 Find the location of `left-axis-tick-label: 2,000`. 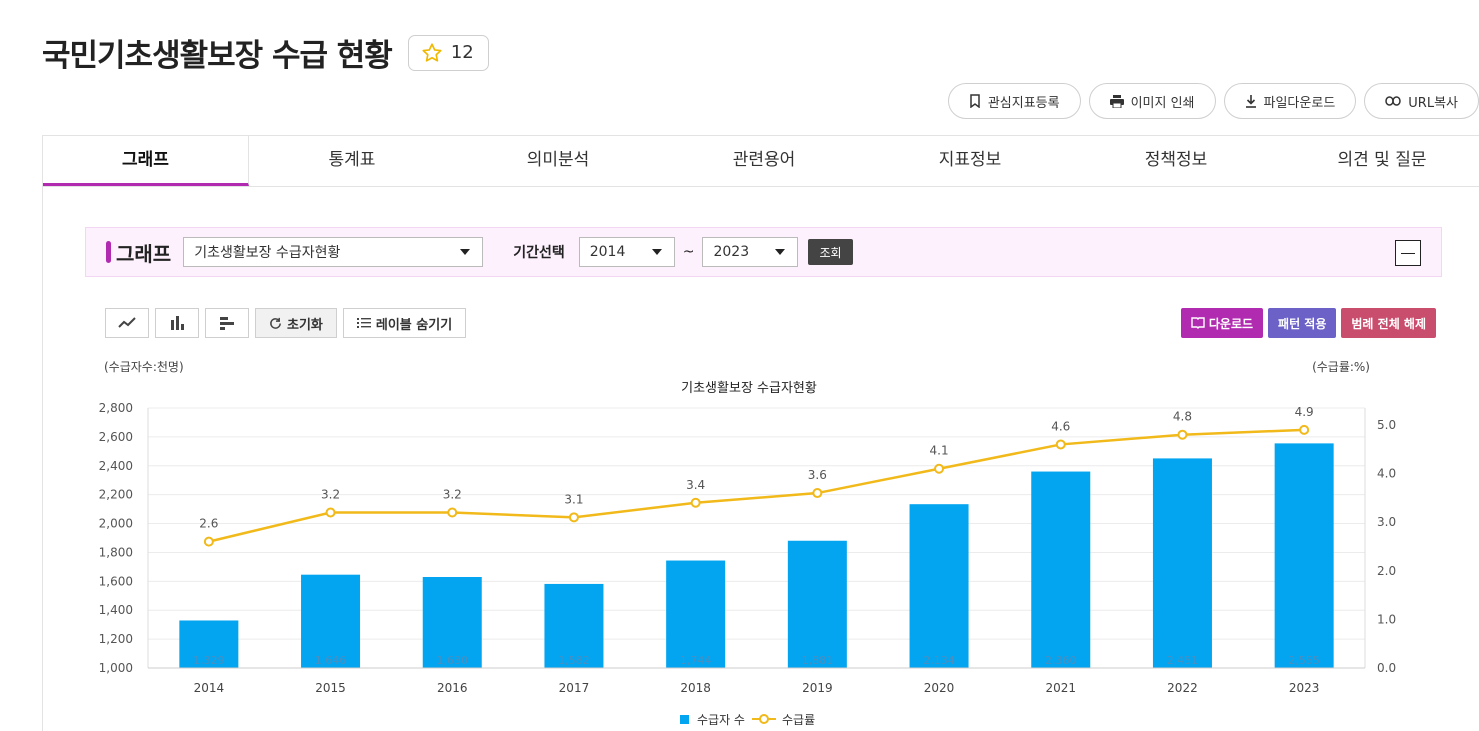

left-axis-tick-label: 2,000 is located at coordinates (116, 524).